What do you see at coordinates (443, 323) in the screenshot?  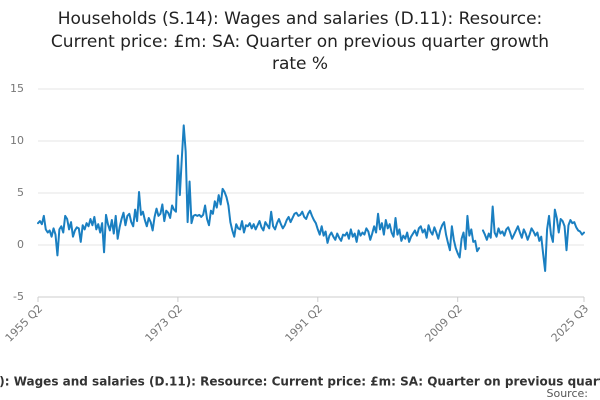 I see `x-tick-label: 2009 Q2` at bounding box center [443, 323].